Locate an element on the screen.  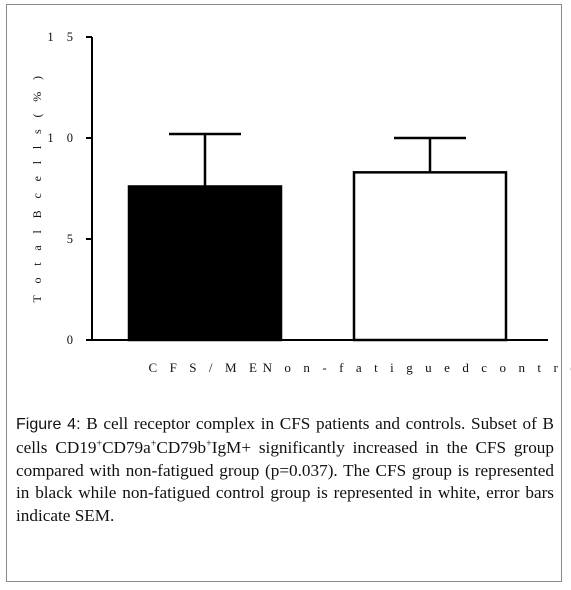
category-label: N o n - f a t i g u e d c o n t r o l is located at coordinates (417, 367).